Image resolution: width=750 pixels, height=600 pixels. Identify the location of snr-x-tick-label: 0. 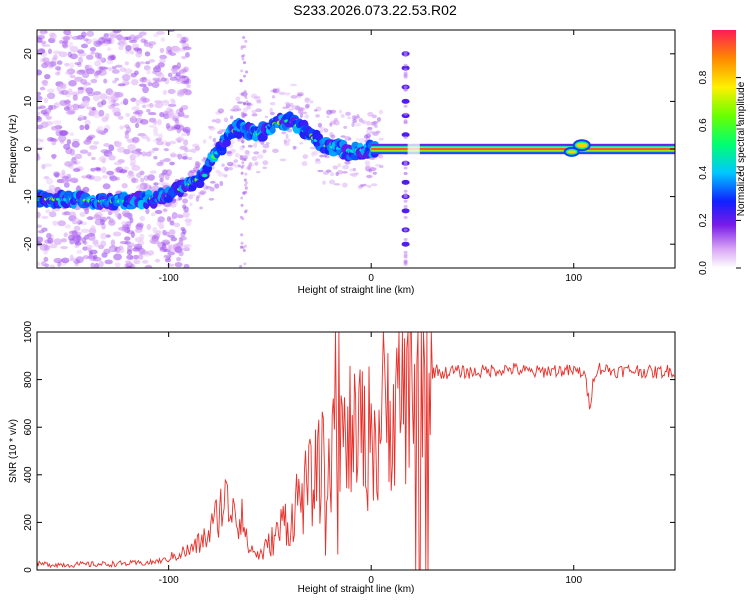
(371, 580).